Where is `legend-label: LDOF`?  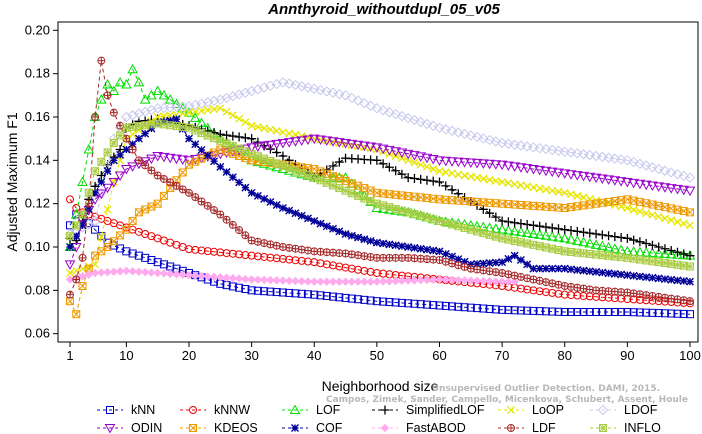 legend-label: LDOF is located at coordinates (641, 410).